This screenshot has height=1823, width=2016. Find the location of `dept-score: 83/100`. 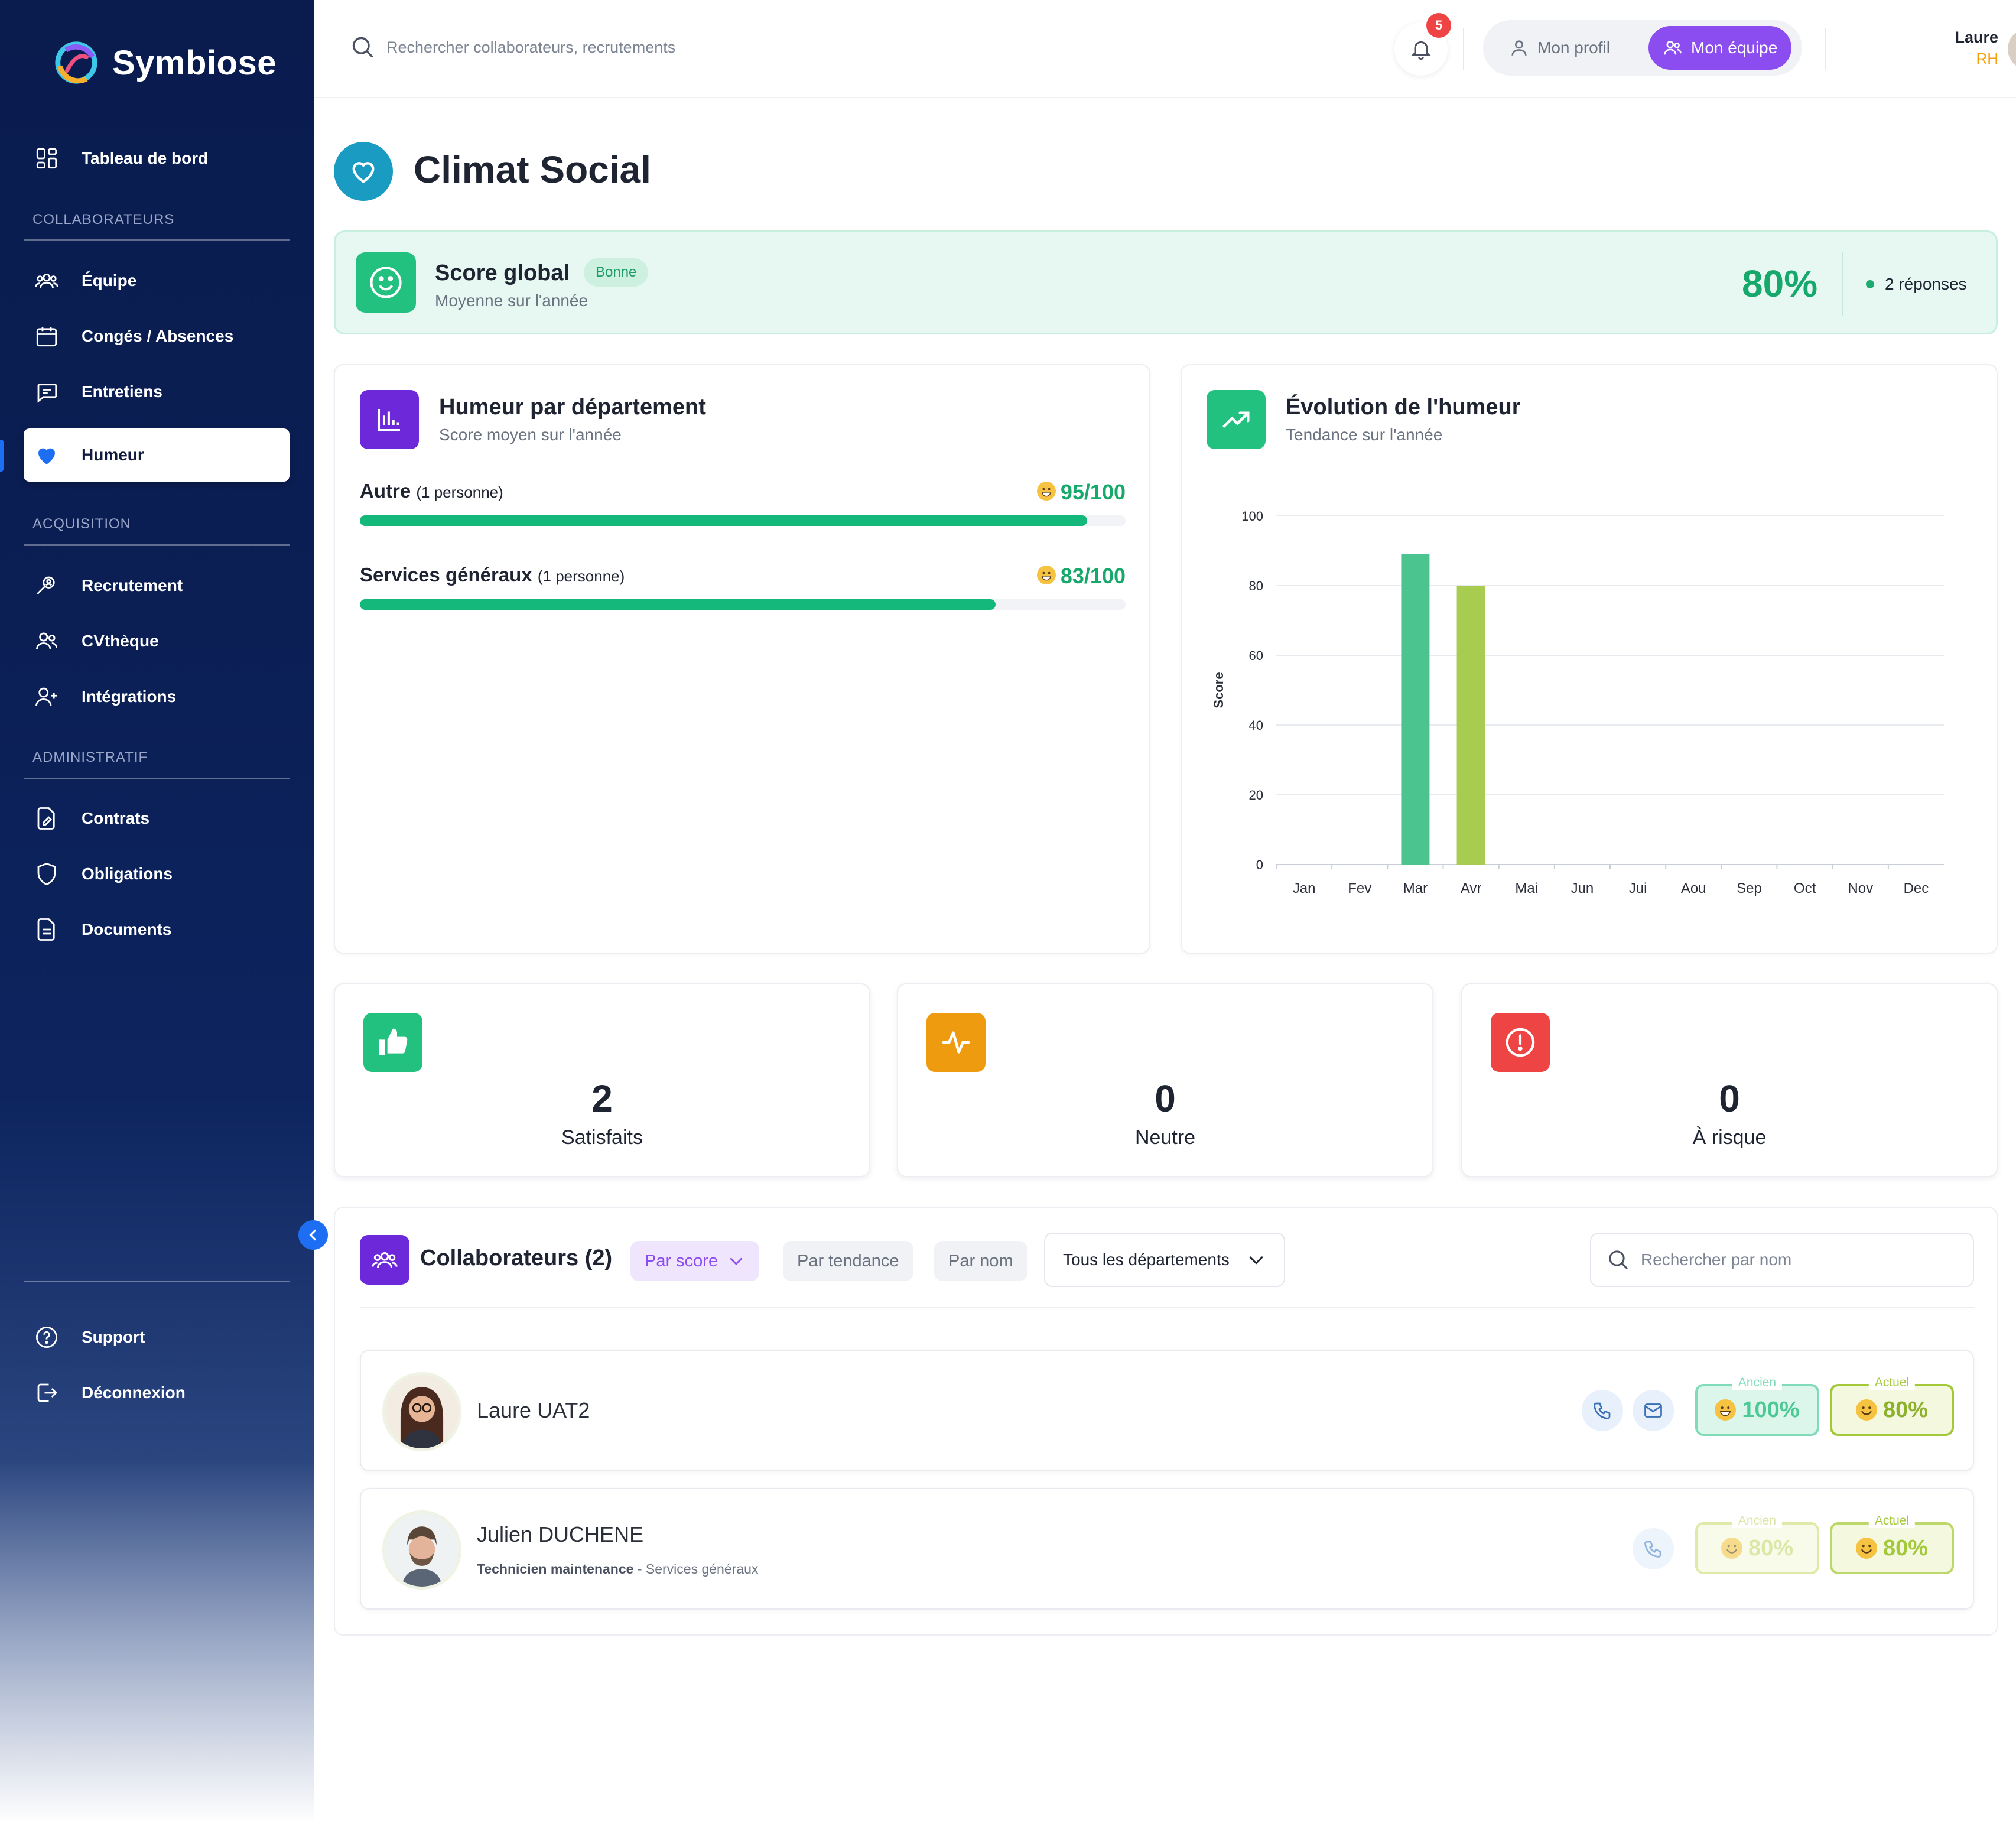

dept-score: 83/100 is located at coordinates (1081, 577).